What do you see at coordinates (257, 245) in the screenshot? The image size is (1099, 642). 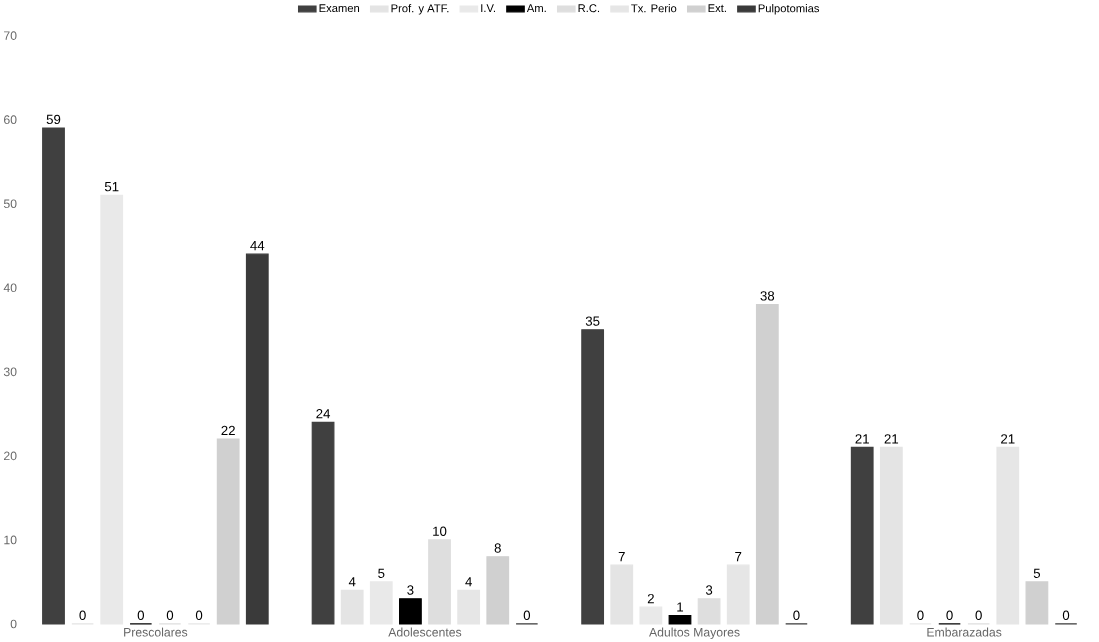 I see `data-label: 44` at bounding box center [257, 245].